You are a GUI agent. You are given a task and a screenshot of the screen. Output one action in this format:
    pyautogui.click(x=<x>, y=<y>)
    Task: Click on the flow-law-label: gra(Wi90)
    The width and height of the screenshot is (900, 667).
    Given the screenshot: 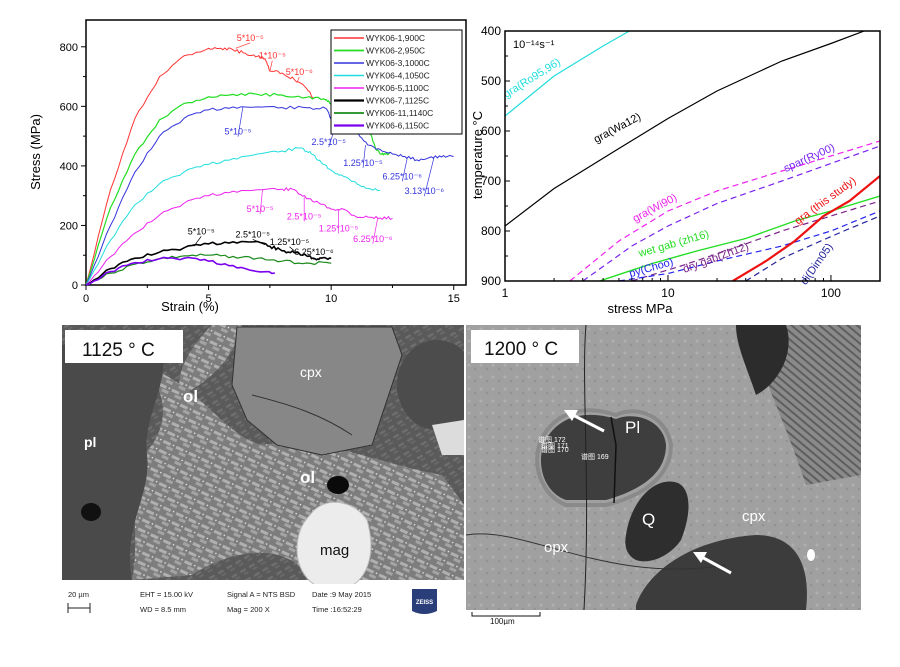 What is the action you would take?
    pyautogui.click(x=655, y=208)
    